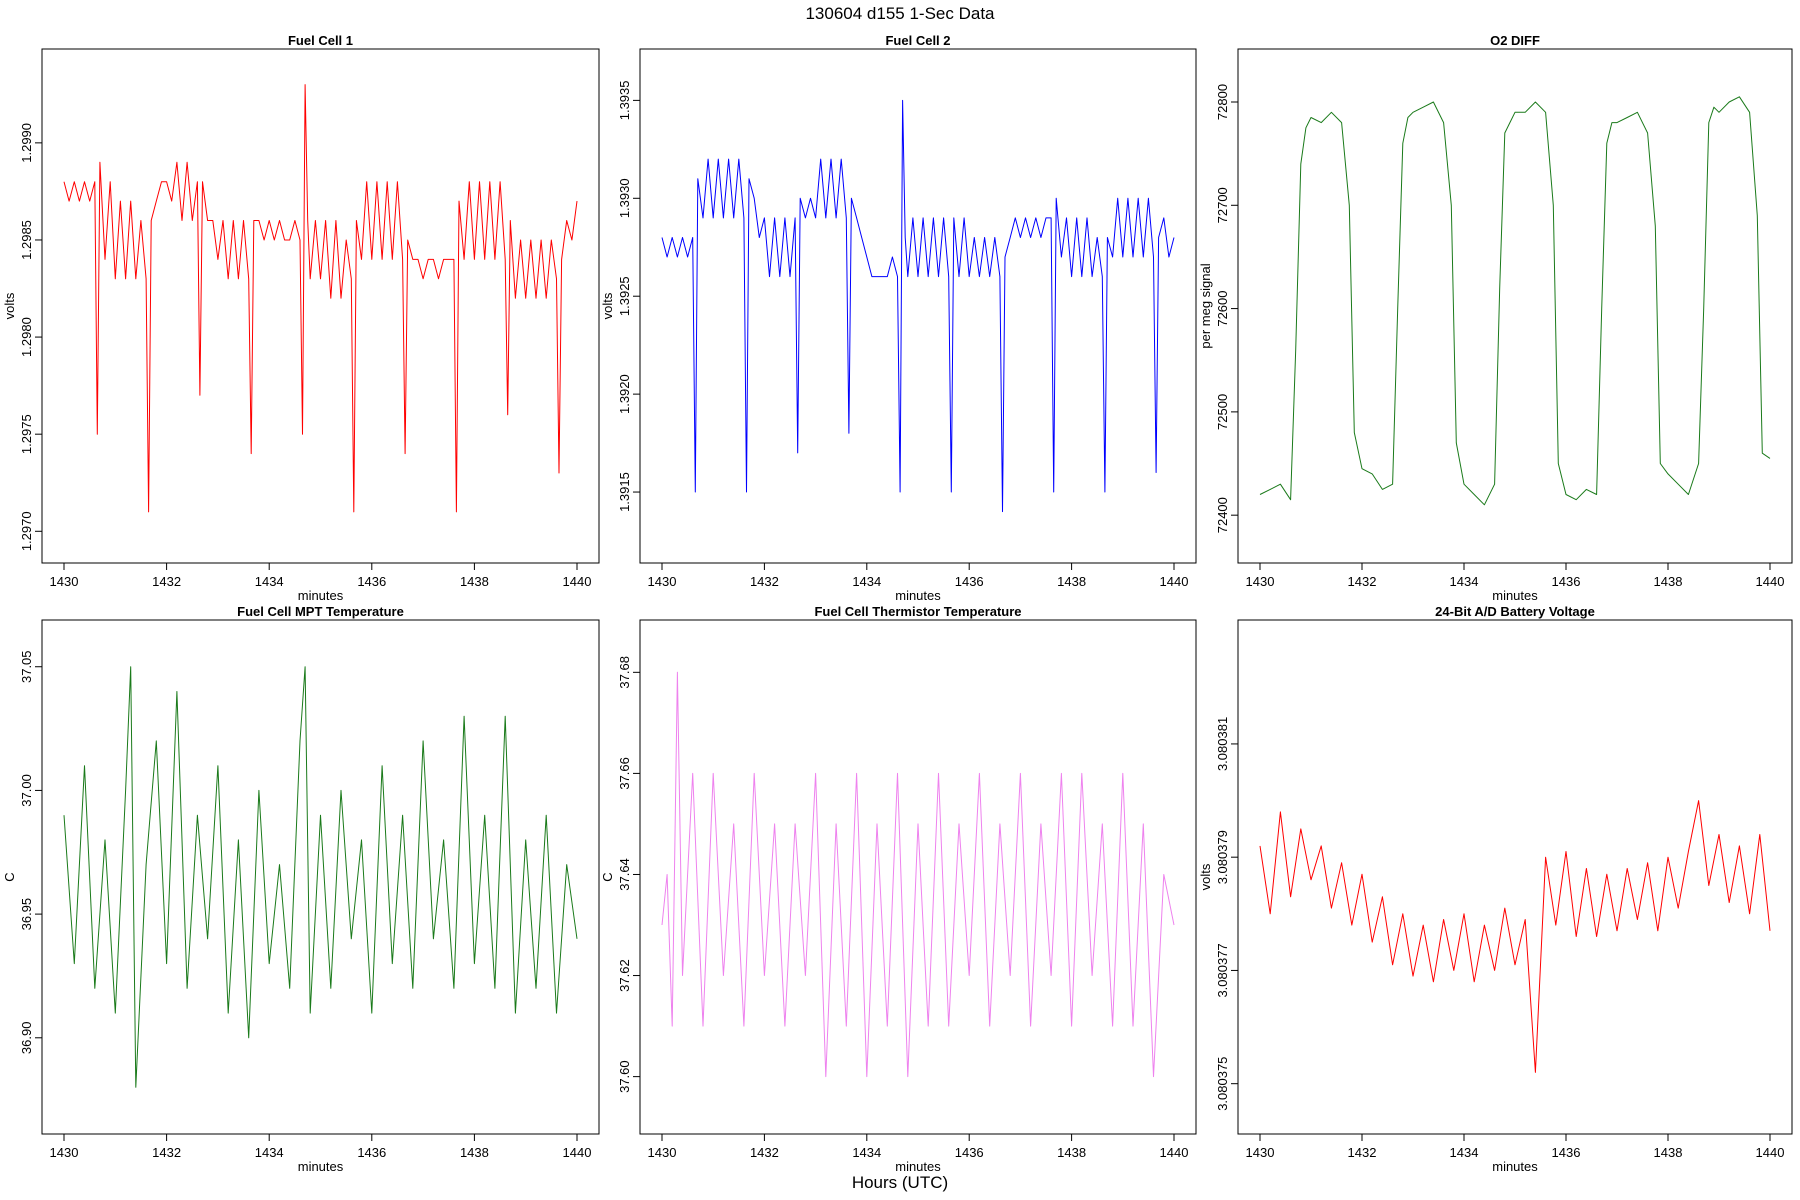 This screenshot has height=1200, width=1800. What do you see at coordinates (26, 914) in the screenshot?
I see `y-tick-label: 36.95` at bounding box center [26, 914].